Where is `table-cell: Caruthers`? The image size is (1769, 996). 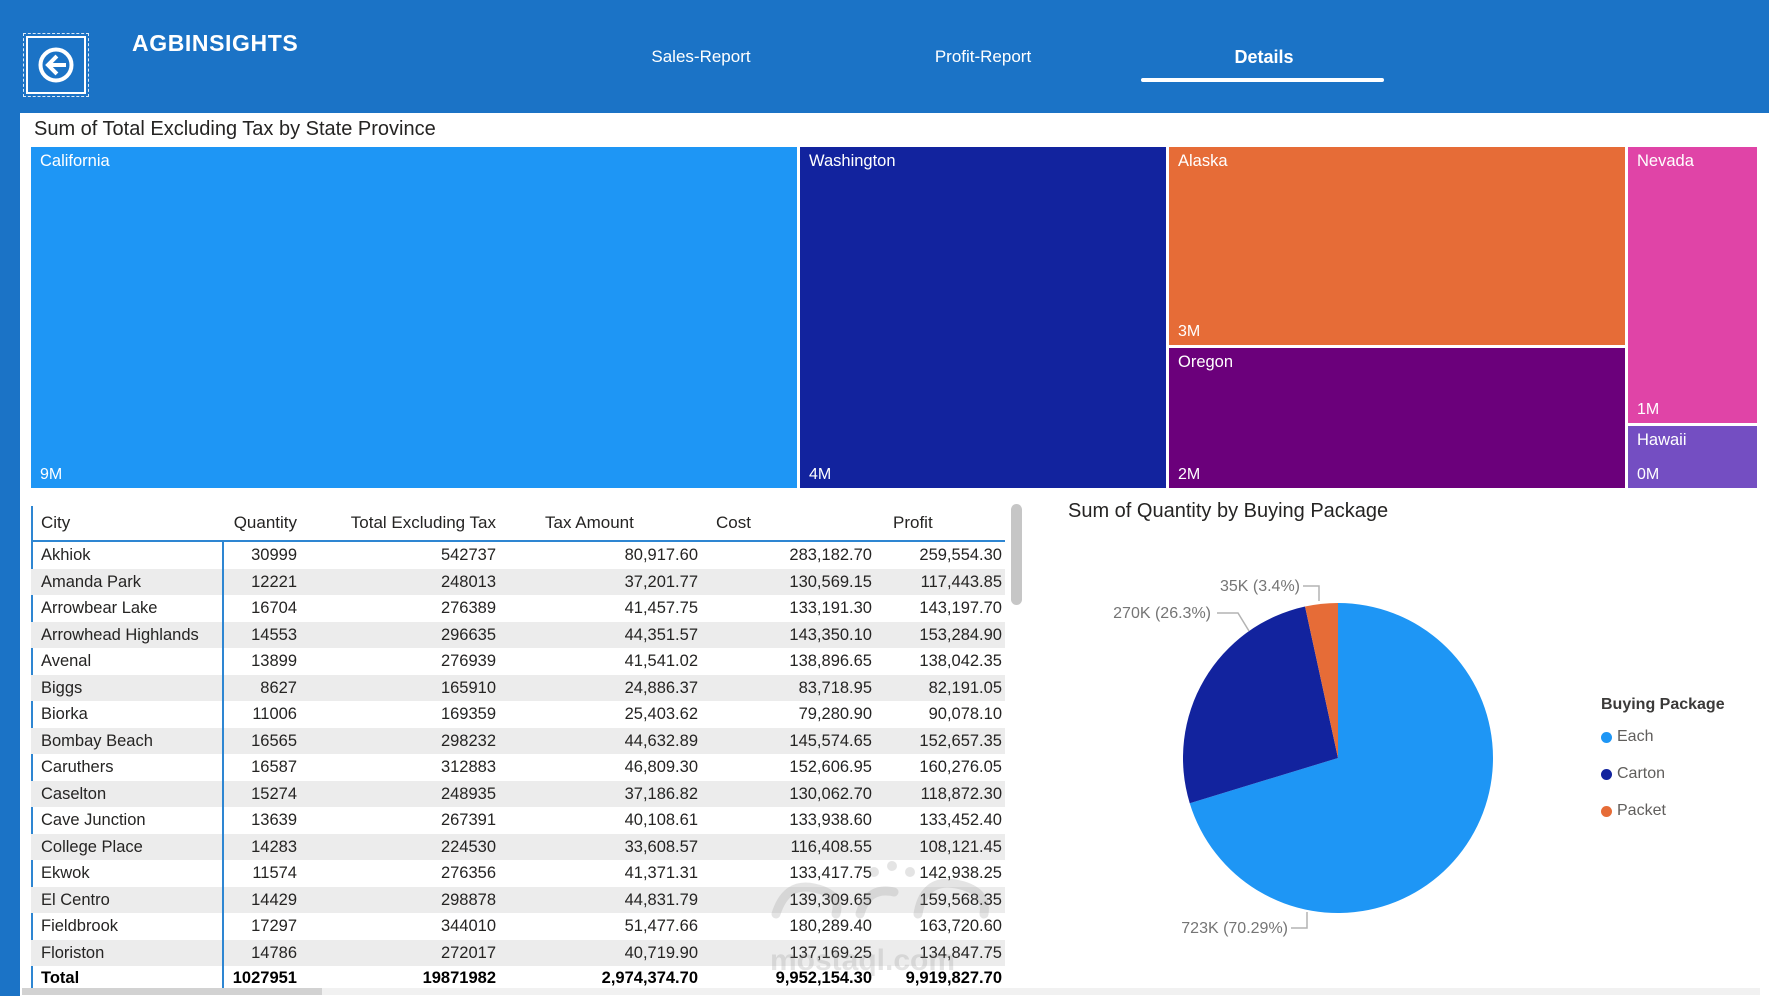
table-cell: Caruthers is located at coordinates (77, 767).